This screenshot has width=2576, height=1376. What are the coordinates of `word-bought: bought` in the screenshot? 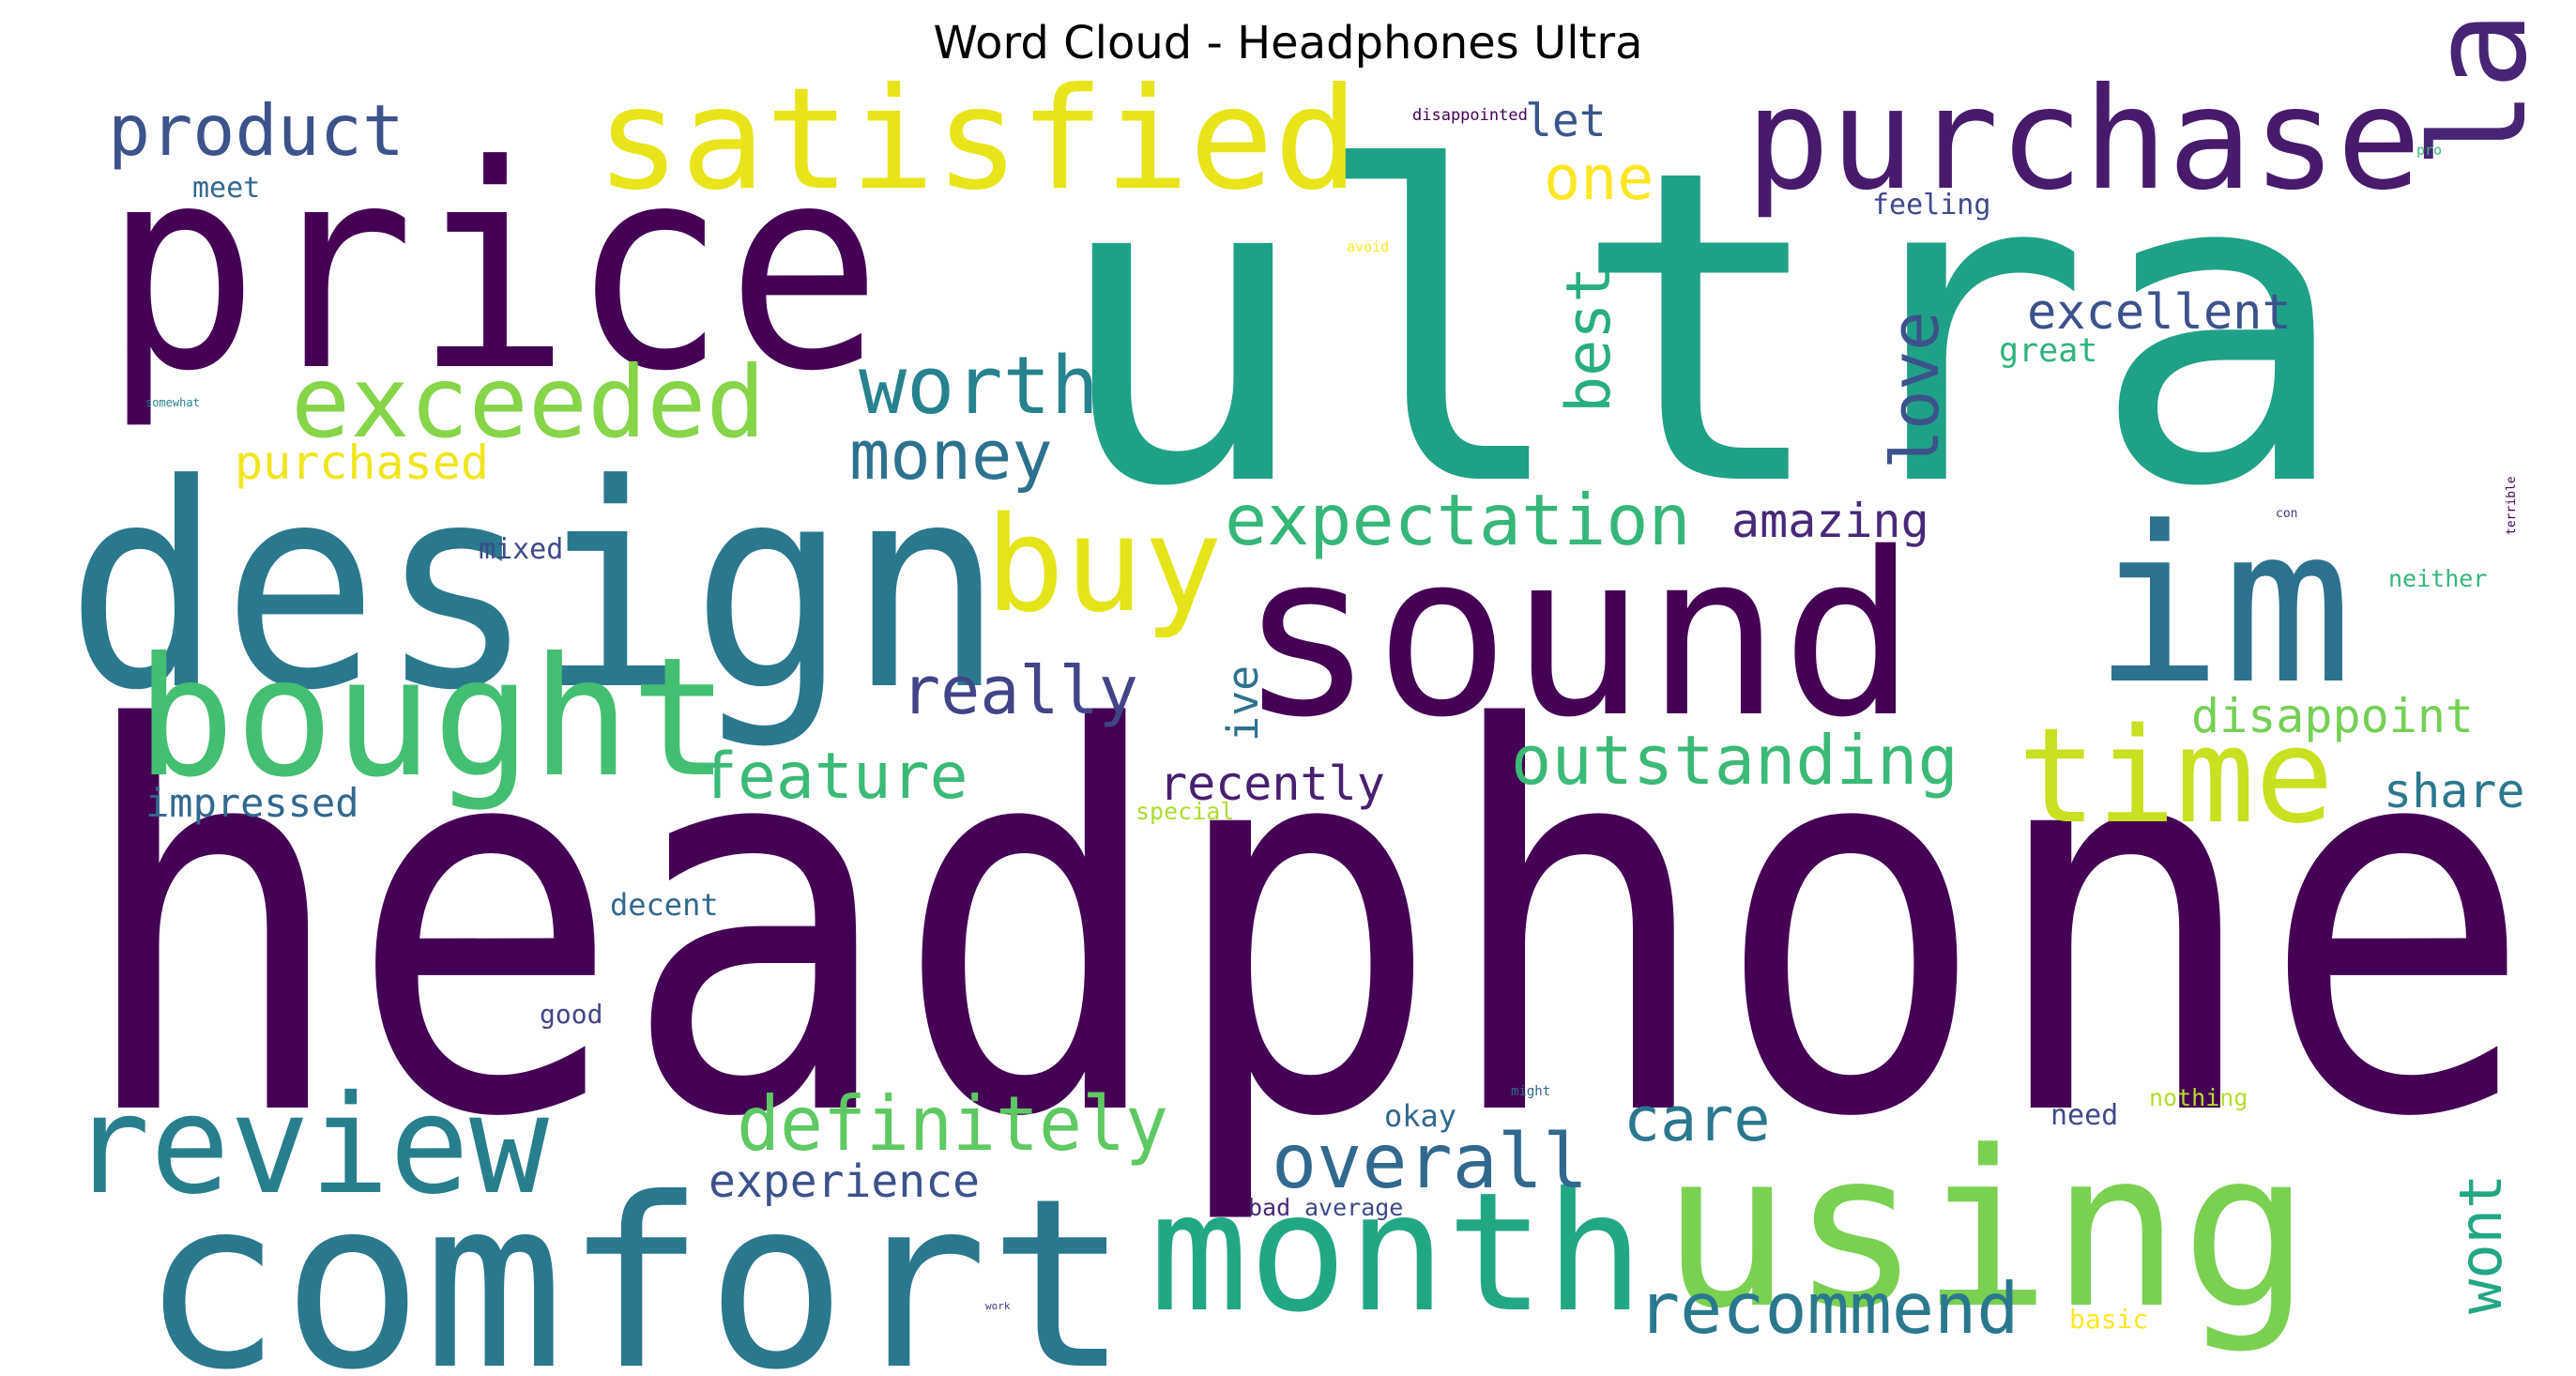 It's located at (432, 718).